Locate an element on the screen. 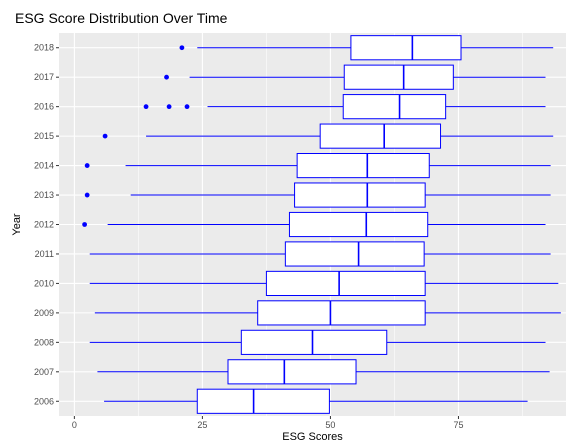  y-tick-label: 2013 is located at coordinates (44, 195).